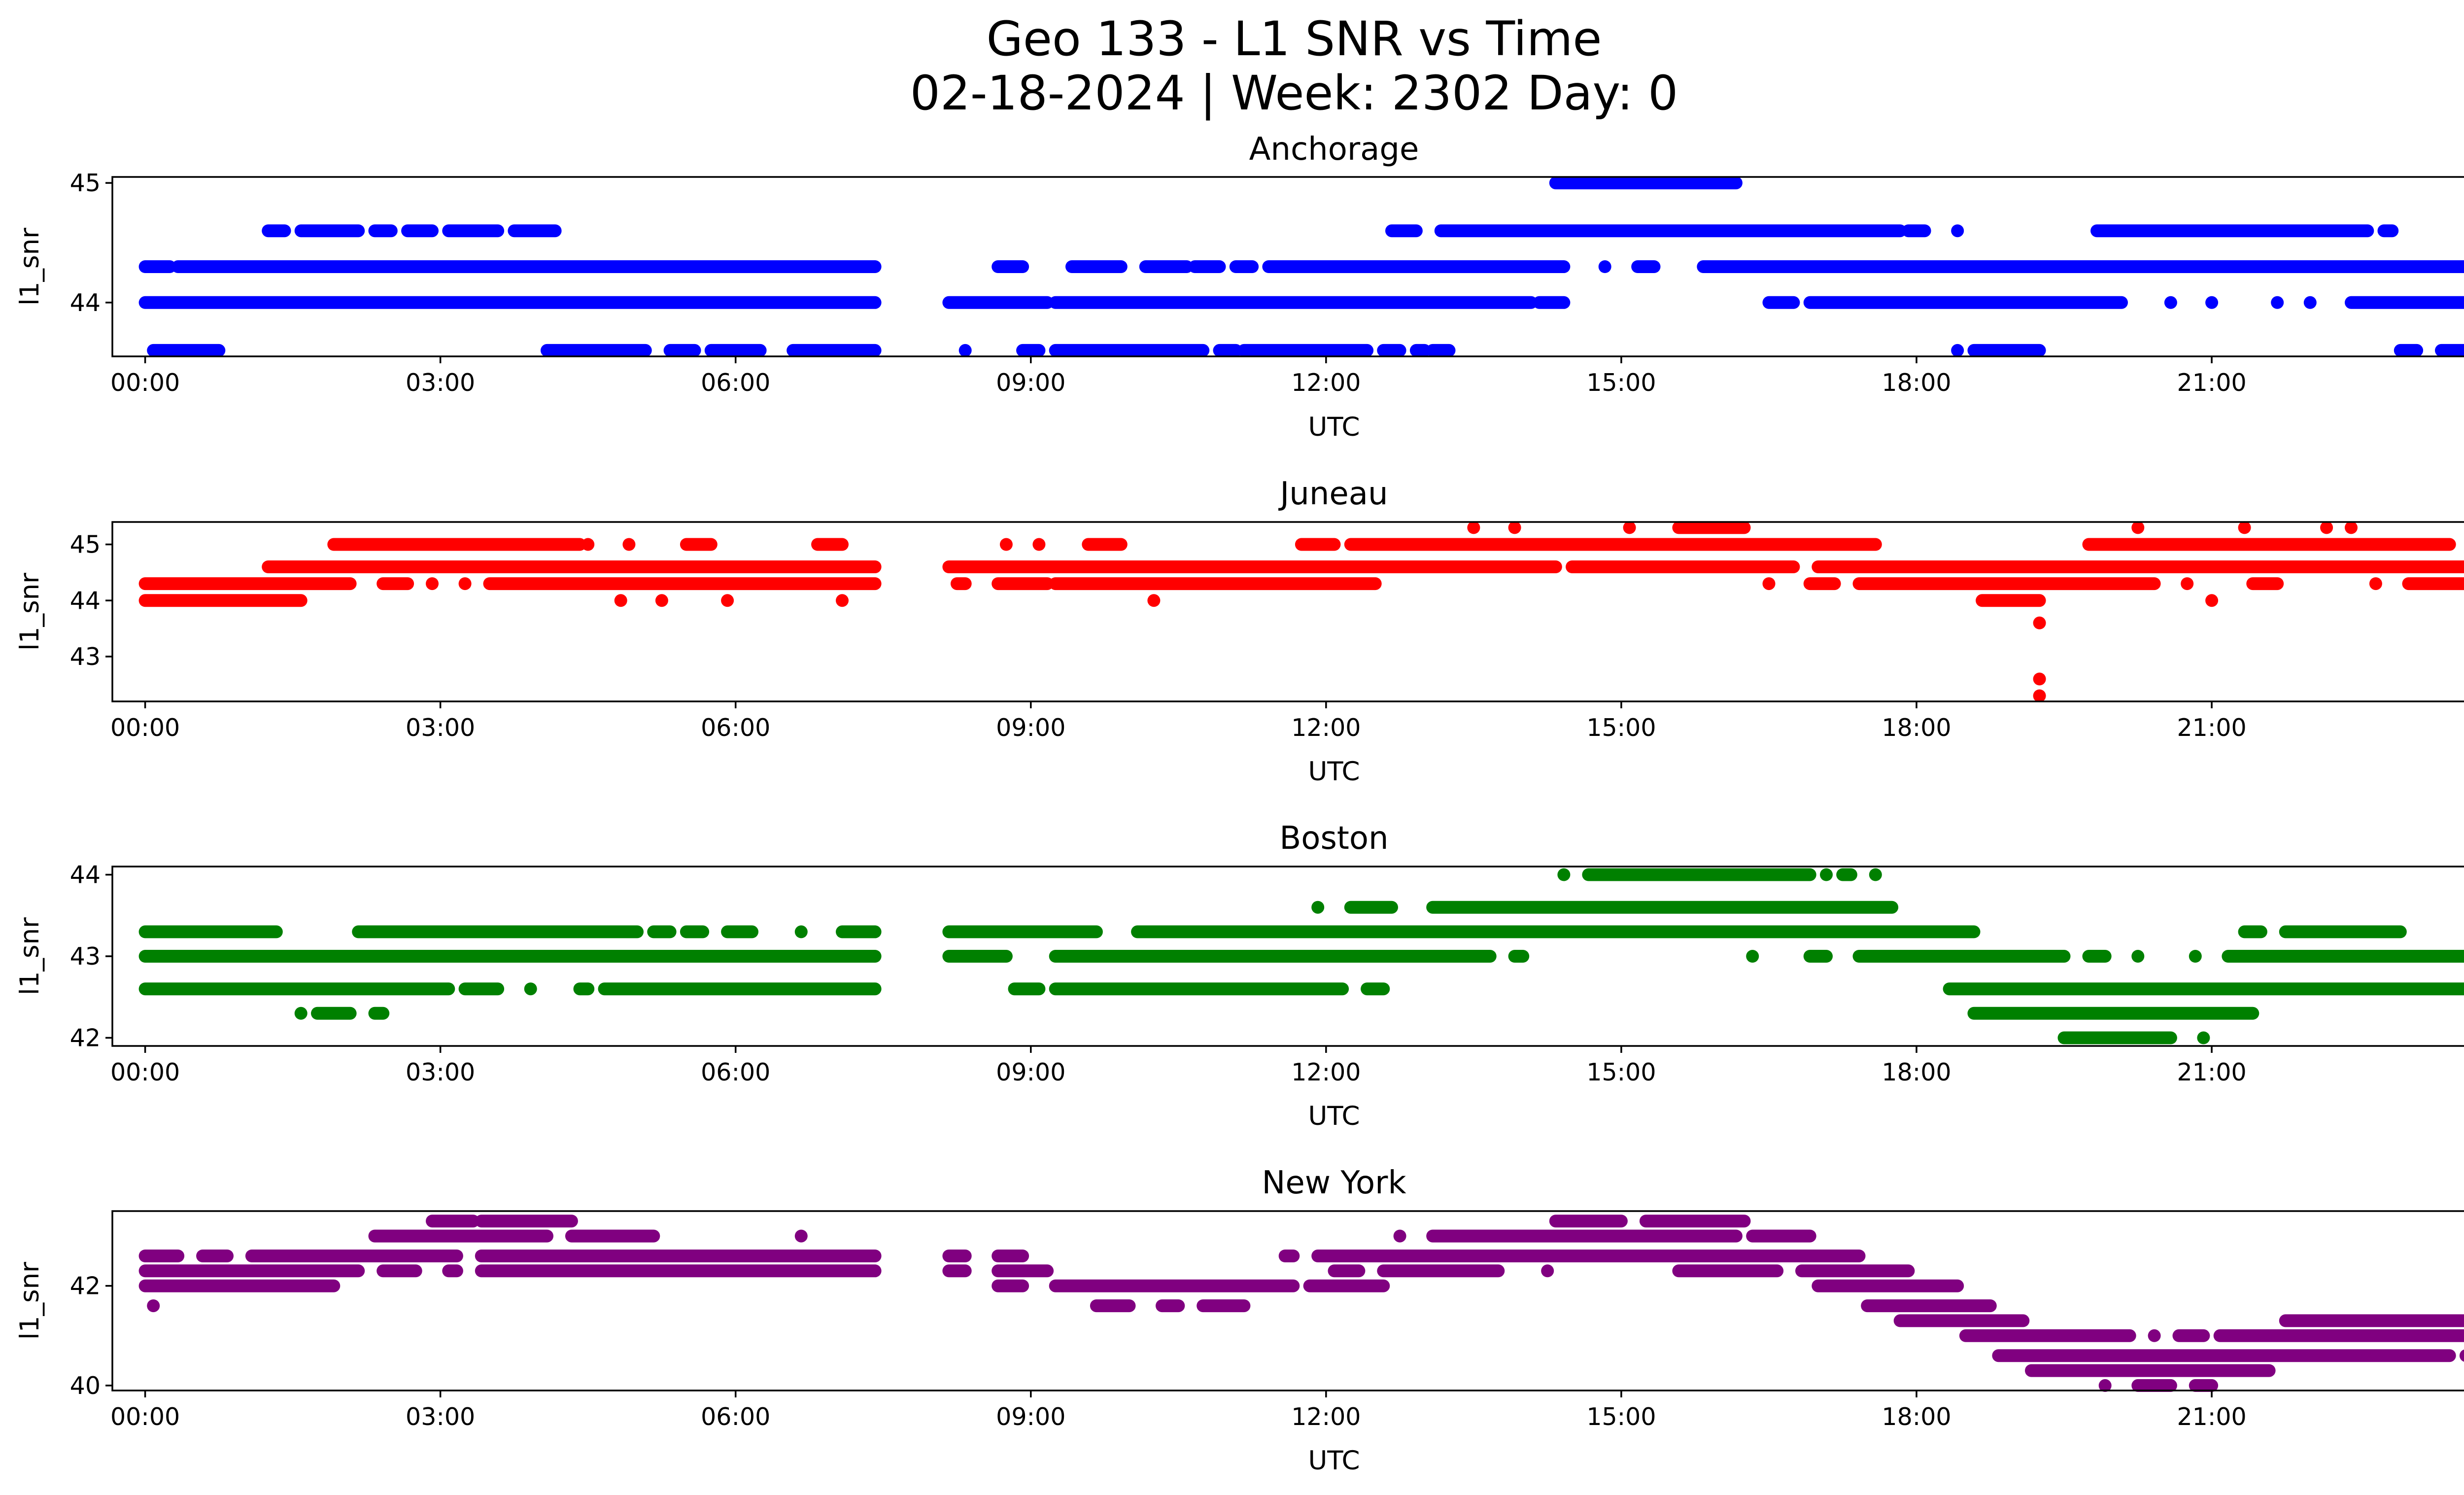 The height and width of the screenshot is (1495, 2464). Describe the element at coordinates (1294, 93) in the screenshot. I see `figure-title-line2: 02-18-2024 | Week: 2302 Day: 0` at that location.